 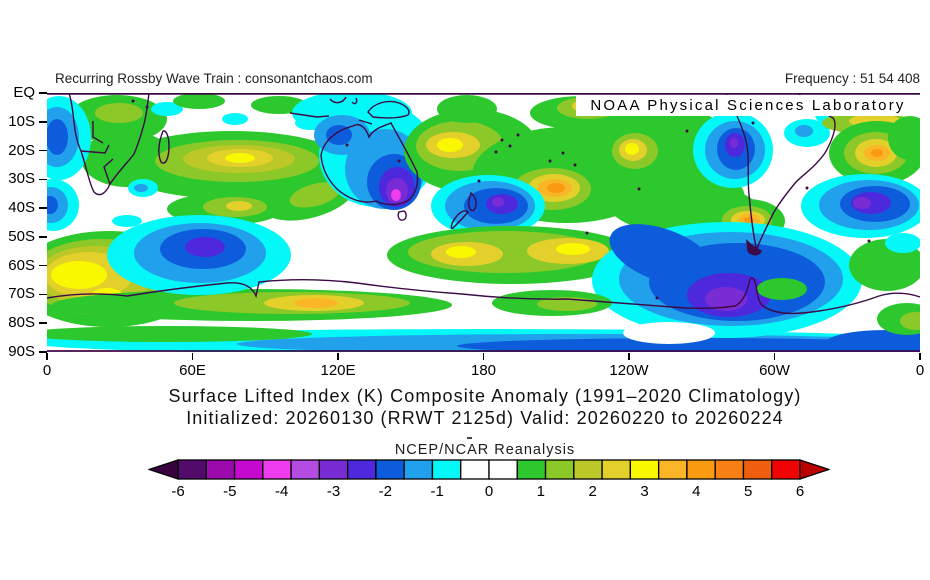 What do you see at coordinates (21, 208) in the screenshot?
I see `y-axis-label: 40S` at bounding box center [21, 208].